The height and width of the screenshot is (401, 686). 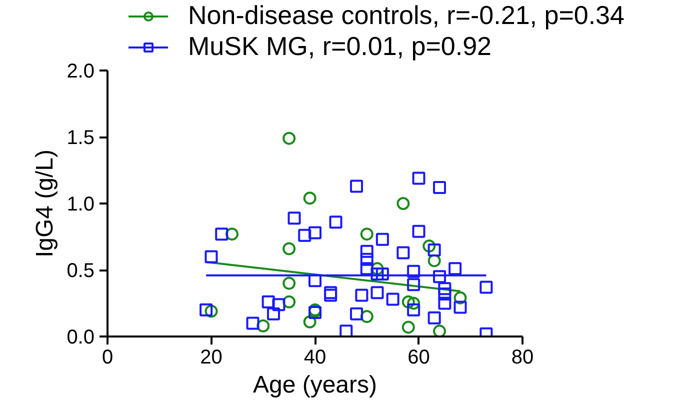 I want to click on x-tick-label: 20, so click(x=211, y=357).